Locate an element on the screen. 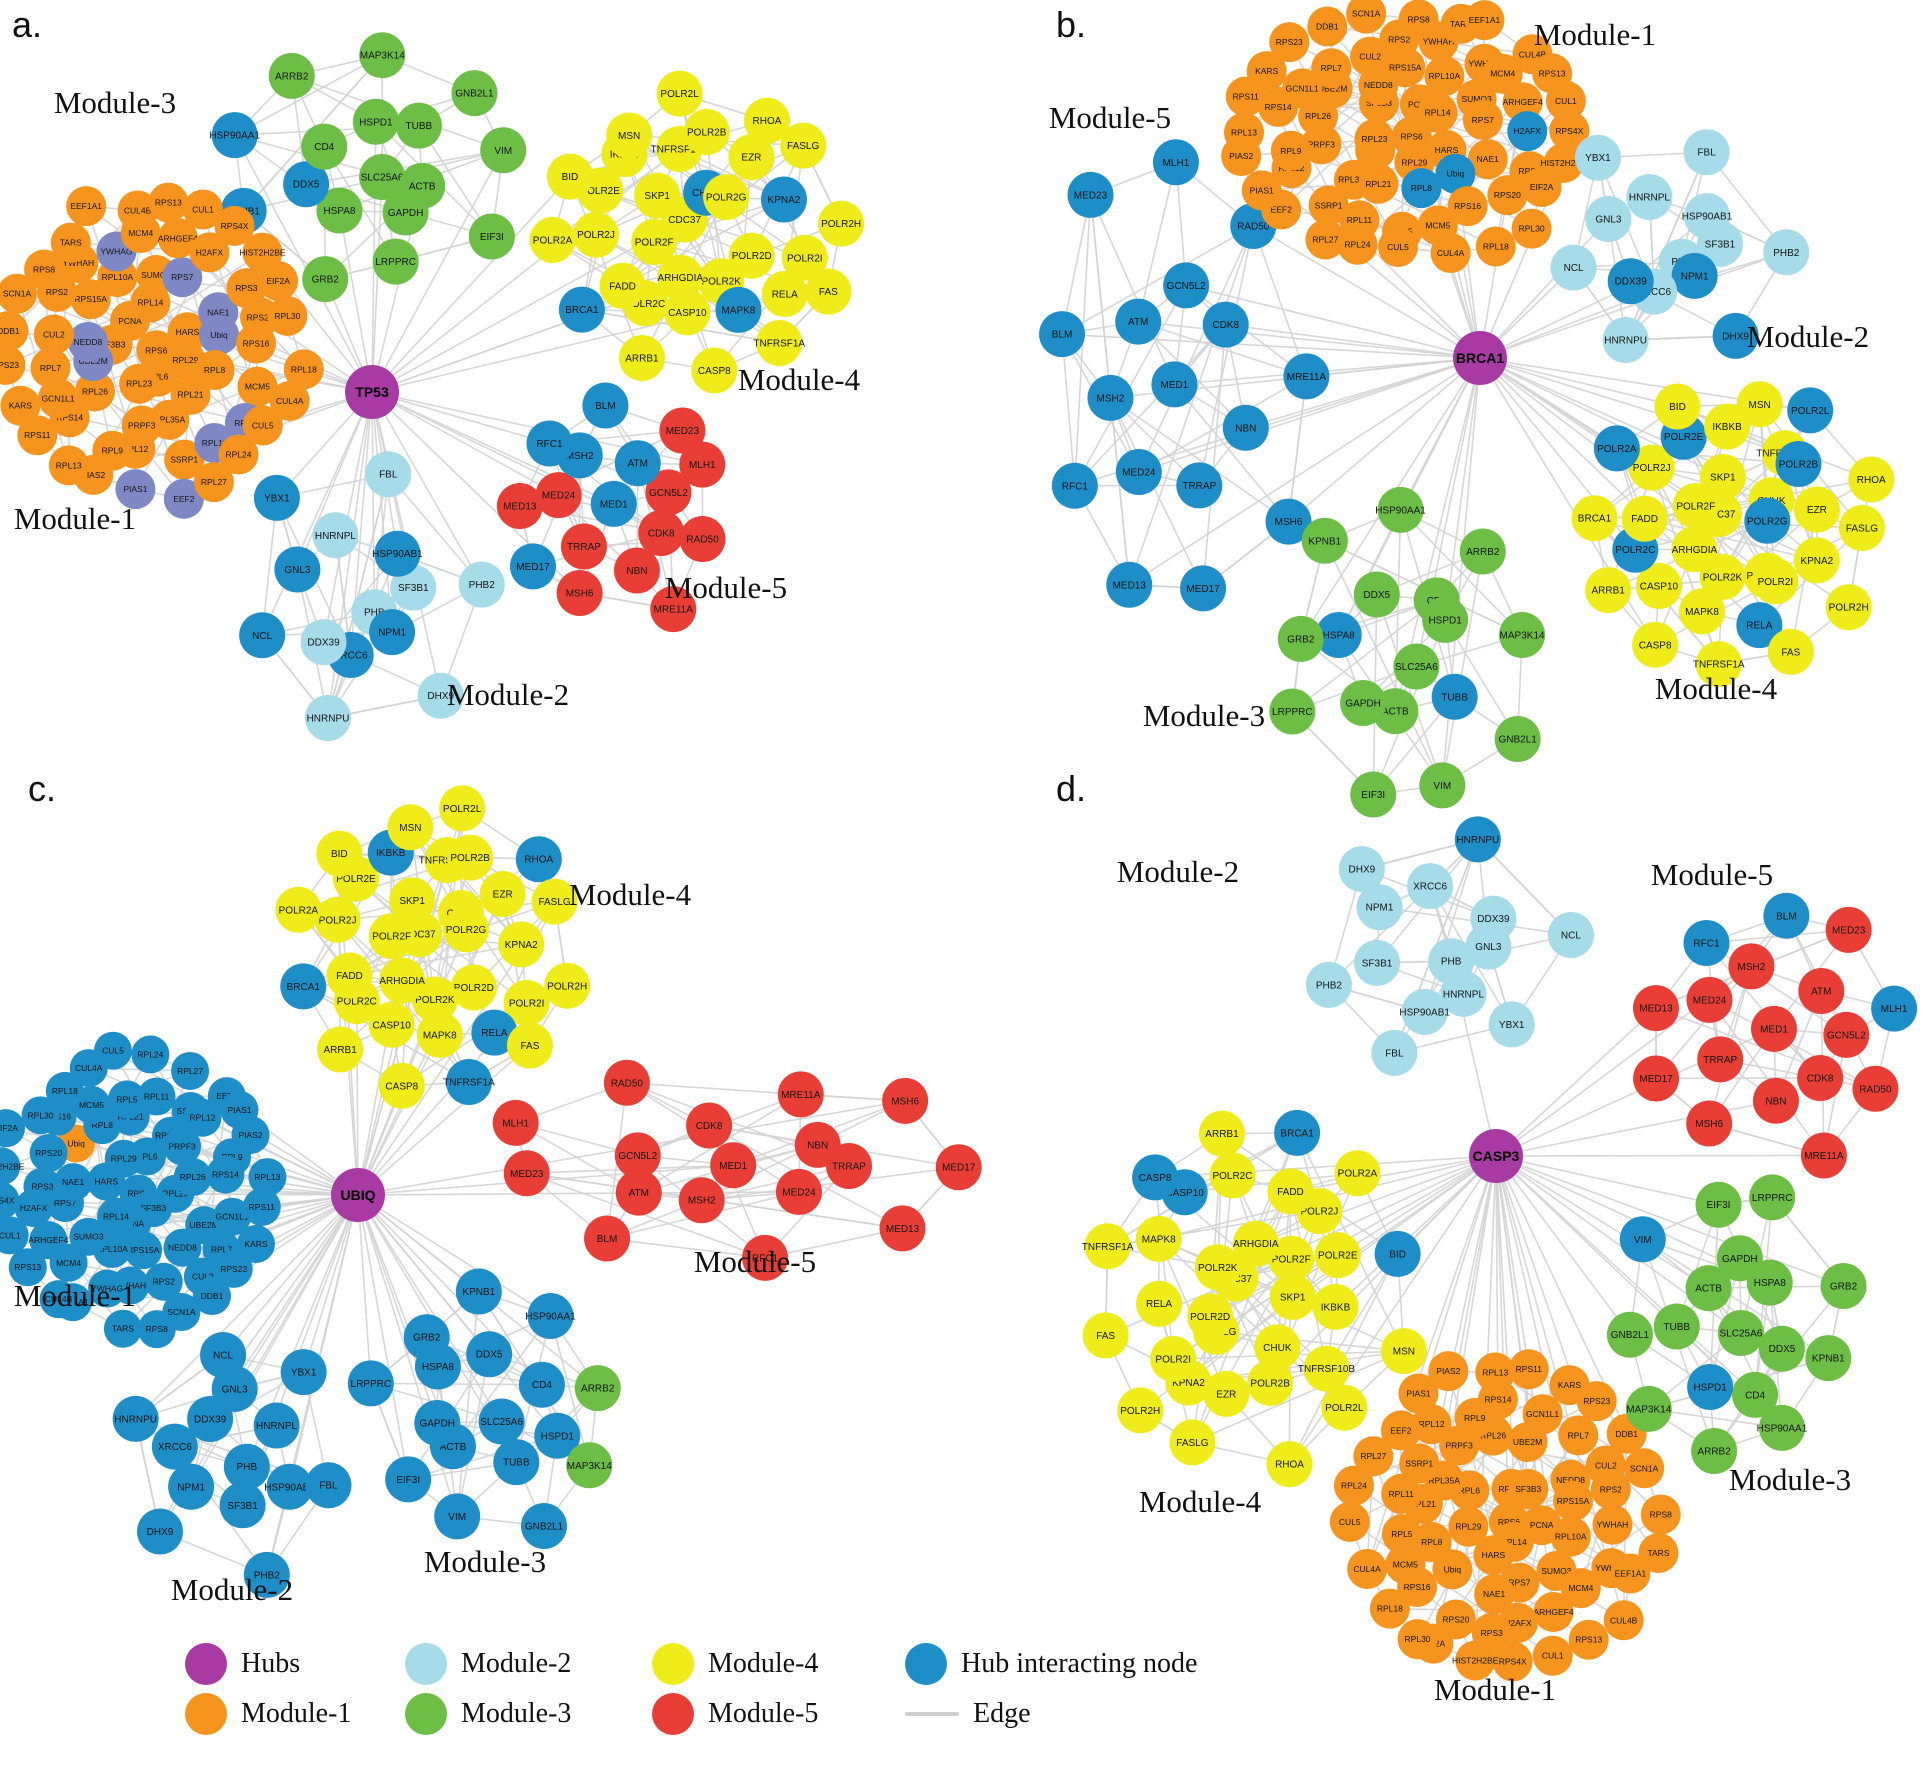  node-med13: MED13 is located at coordinates (1655, 1008).